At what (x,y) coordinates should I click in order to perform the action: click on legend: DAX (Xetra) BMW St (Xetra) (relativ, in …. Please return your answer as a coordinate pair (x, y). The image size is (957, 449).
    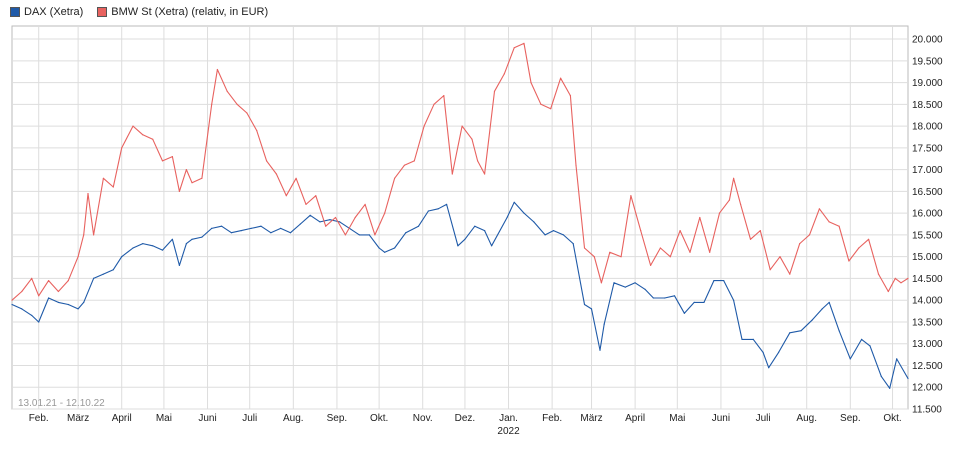
    Looking at the image, I should click on (139, 12).